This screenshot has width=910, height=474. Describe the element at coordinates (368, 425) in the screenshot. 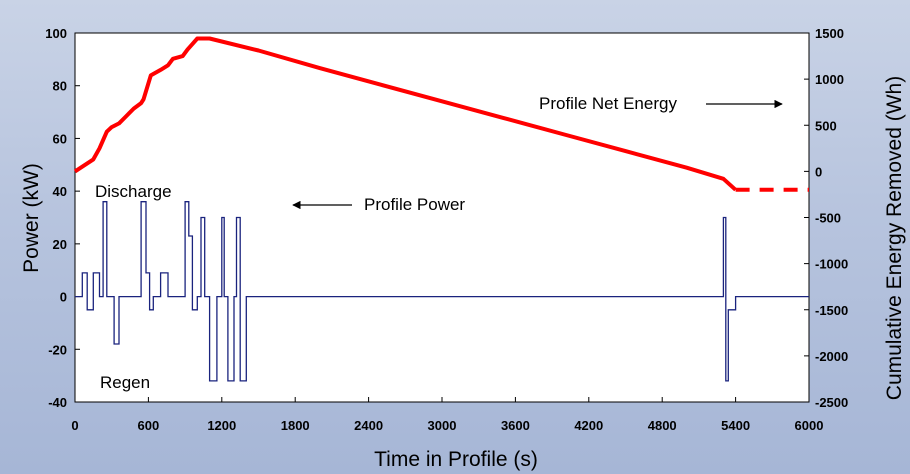

I see `x-tick-label: 2400` at that location.